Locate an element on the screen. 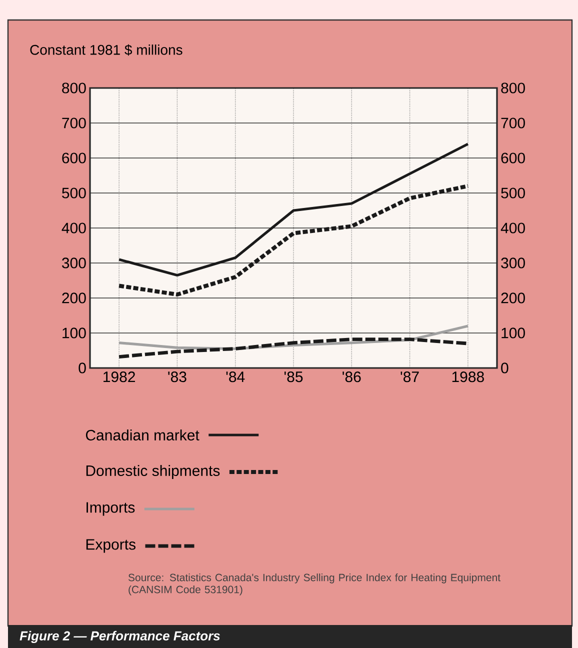  source-note: Source: Statistics Canada's Industry Selling Price Index for Heating Equipment (CANSIM Code 531901) is located at coordinates (314, 585).